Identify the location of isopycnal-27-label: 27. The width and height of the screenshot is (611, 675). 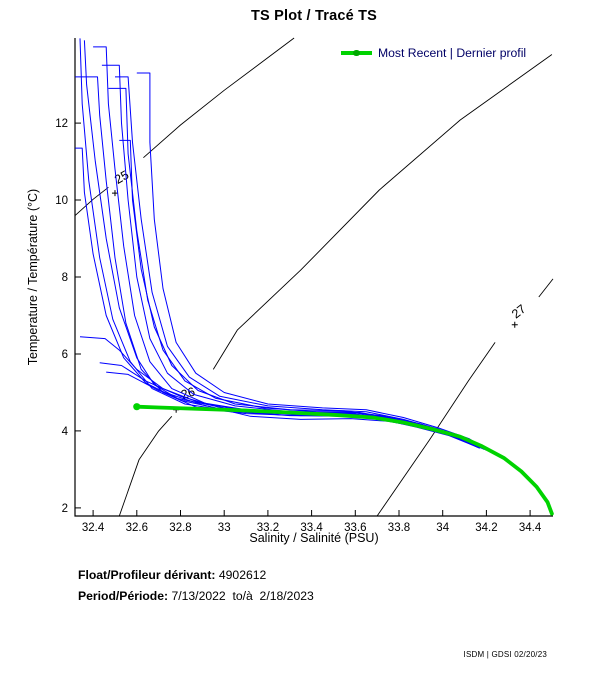
(519, 312).